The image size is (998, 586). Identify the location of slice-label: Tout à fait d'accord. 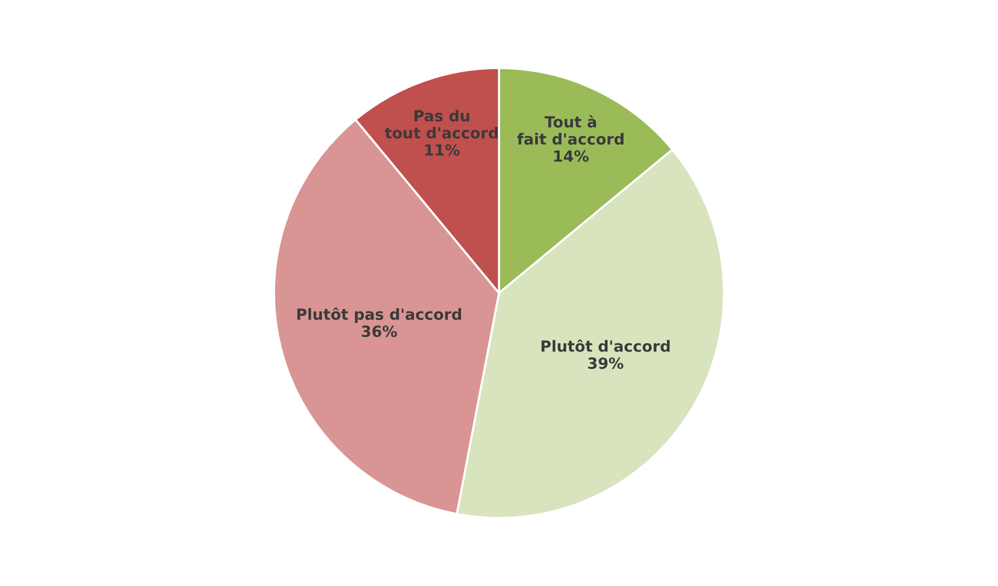
(570, 130).